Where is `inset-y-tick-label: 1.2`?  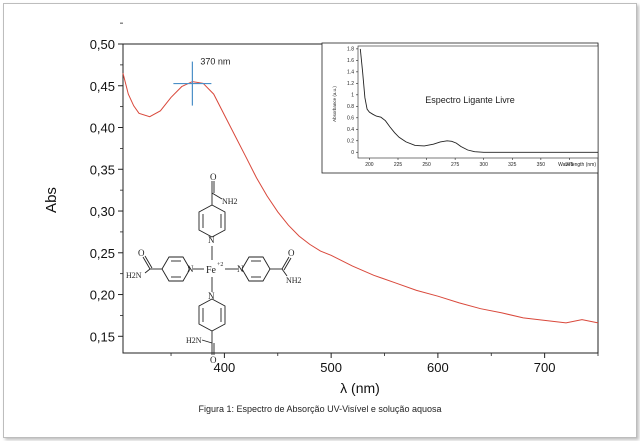 inset-y-tick-label: 1.2 is located at coordinates (350, 84).